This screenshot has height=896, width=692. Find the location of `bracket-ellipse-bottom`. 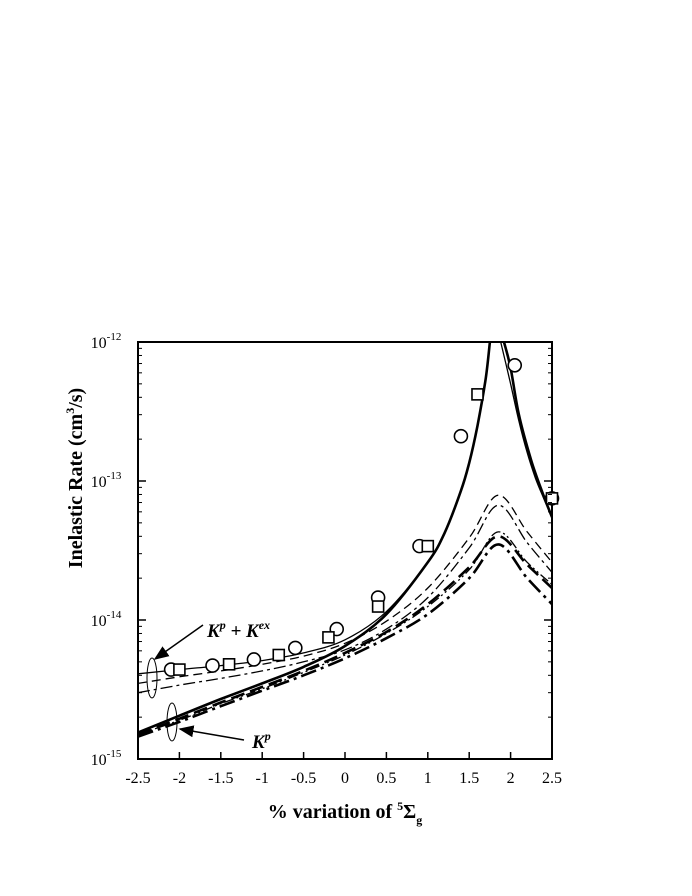

bracket-ellipse-bottom is located at coordinates (172, 722).